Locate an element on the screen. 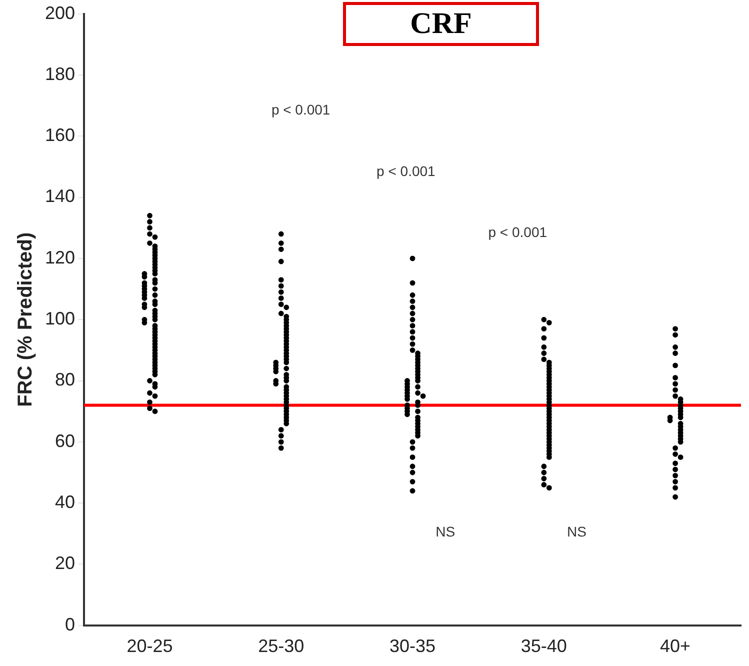 Image resolution: width=749 pixels, height=666 pixels. y-tick-label: 140 is located at coordinates (60, 196).